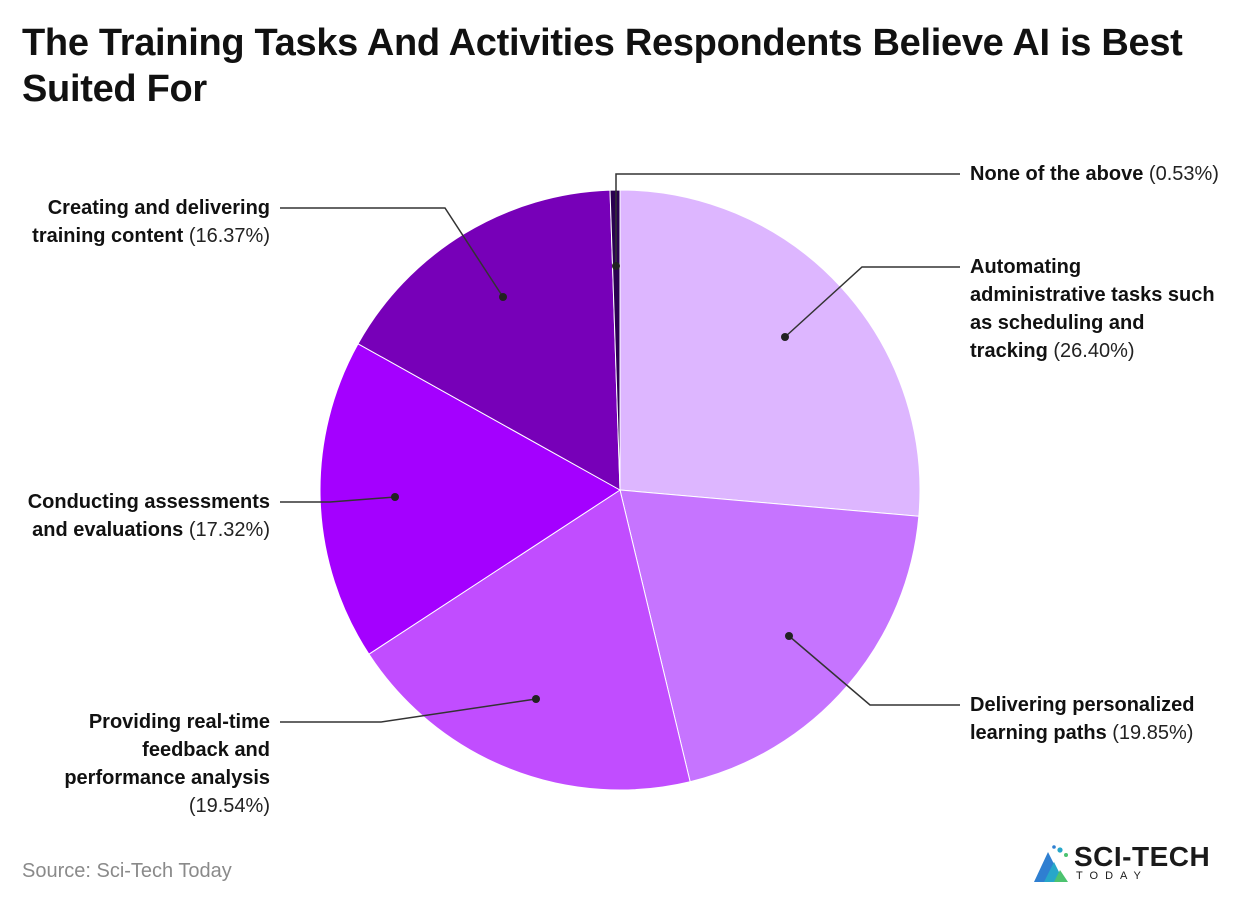 The image size is (1240, 906). Describe the element at coordinates (1051, 863) in the screenshot. I see `logo-mark-icon` at that location.